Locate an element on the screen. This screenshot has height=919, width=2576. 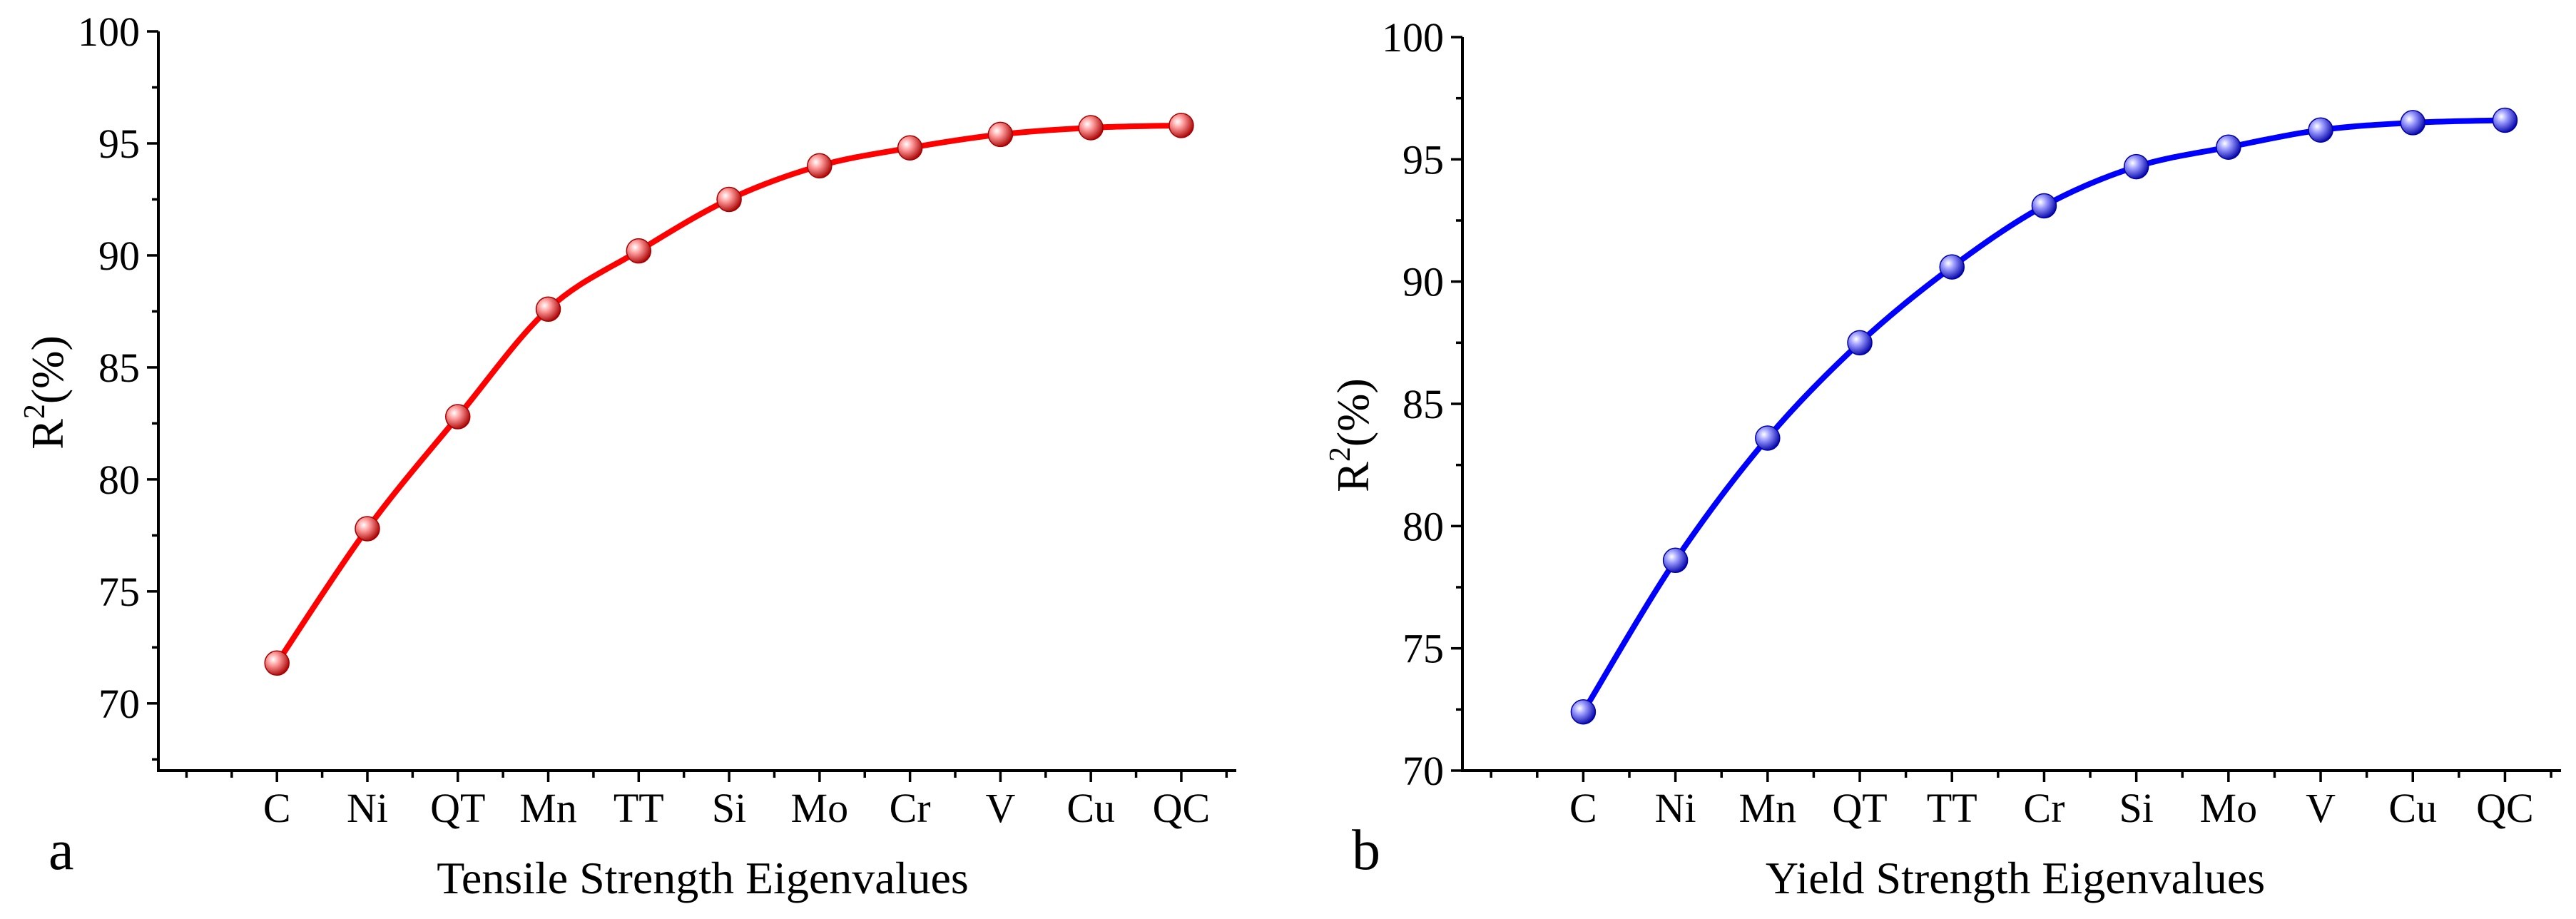
y-axis-title-b: R2(%) is located at coordinates (1351, 435).